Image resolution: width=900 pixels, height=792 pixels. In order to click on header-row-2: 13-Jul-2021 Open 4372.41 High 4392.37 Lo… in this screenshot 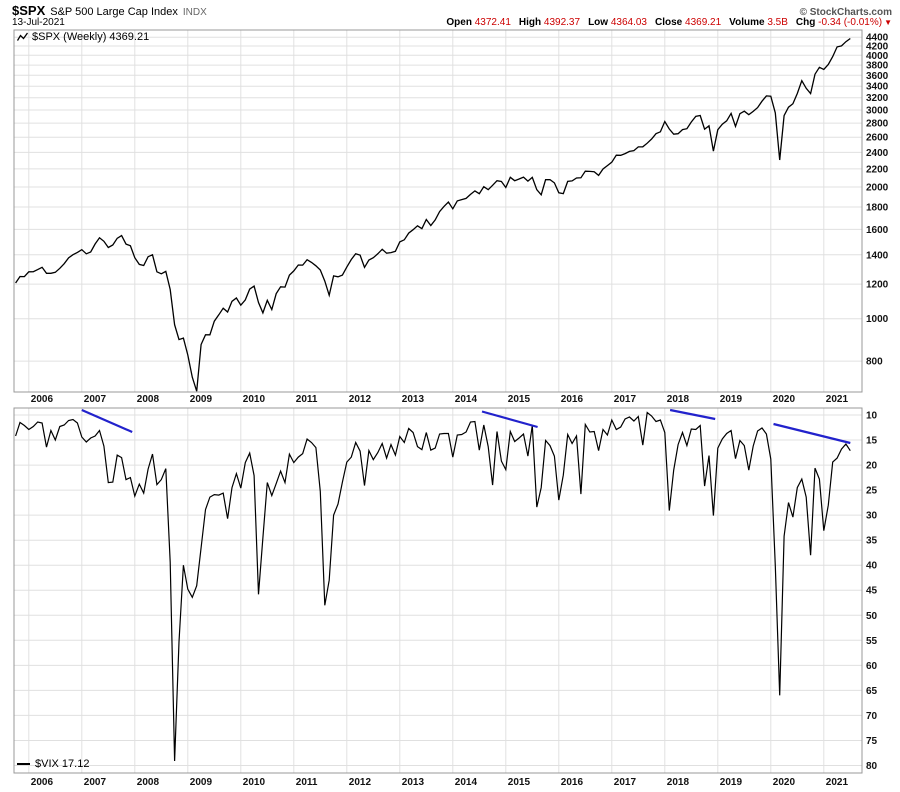, I will do `click(452, 22)`.